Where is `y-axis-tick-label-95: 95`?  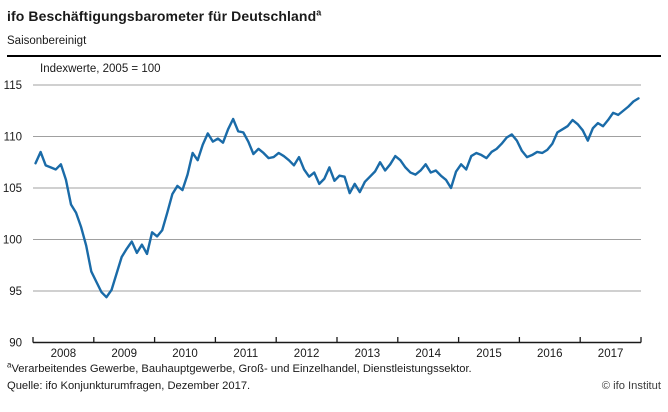 y-axis-tick-label-95: 95 is located at coordinates (15, 292).